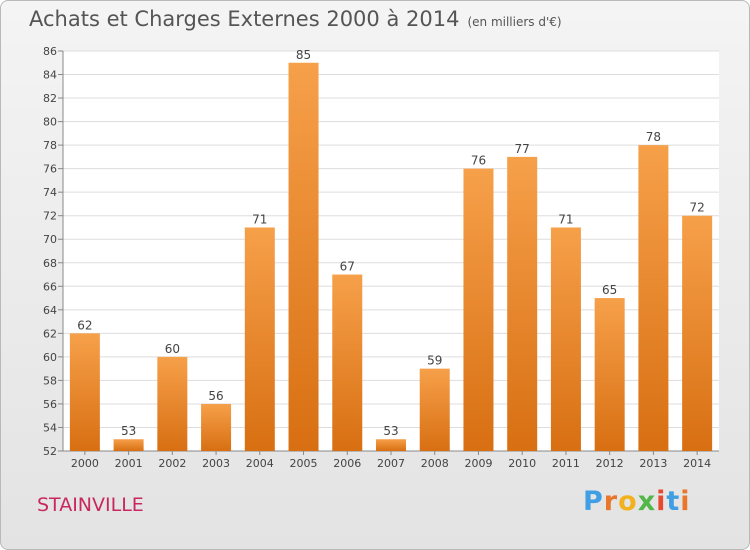  Describe the element at coordinates (628, 501) in the screenshot. I see `logo-letter: o` at that location.